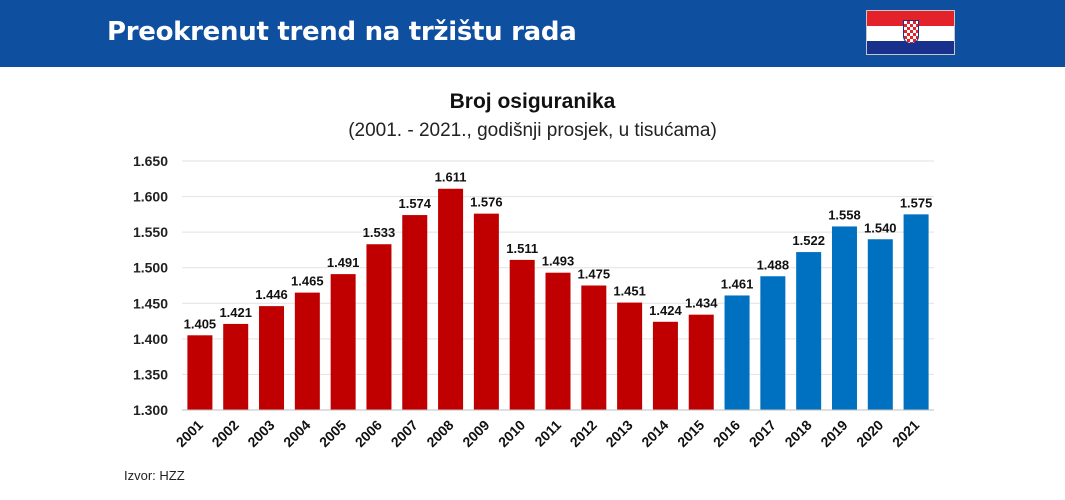 This screenshot has width=1065, height=500. What do you see at coordinates (150, 339) in the screenshot?
I see `y-tick-label: 1.400` at bounding box center [150, 339].